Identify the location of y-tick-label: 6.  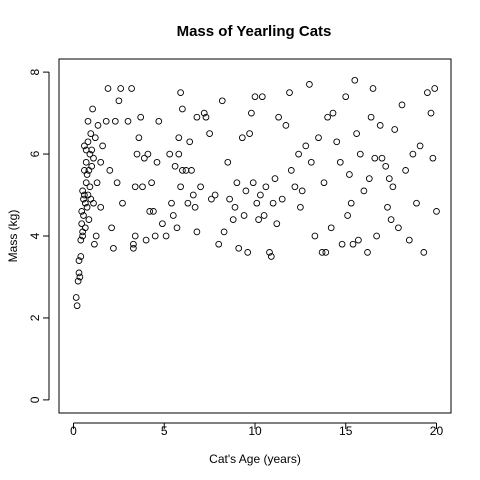
(35, 153).